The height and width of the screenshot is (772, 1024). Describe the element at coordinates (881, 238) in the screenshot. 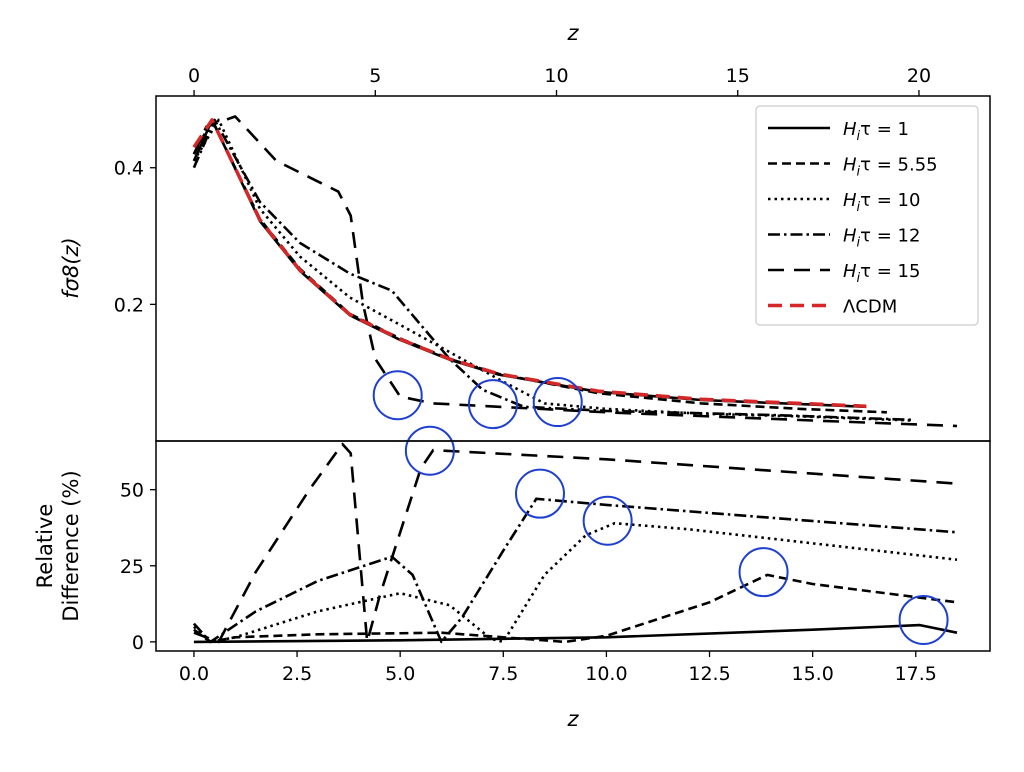

I see `legend-label: Hiτ = 12` at that location.